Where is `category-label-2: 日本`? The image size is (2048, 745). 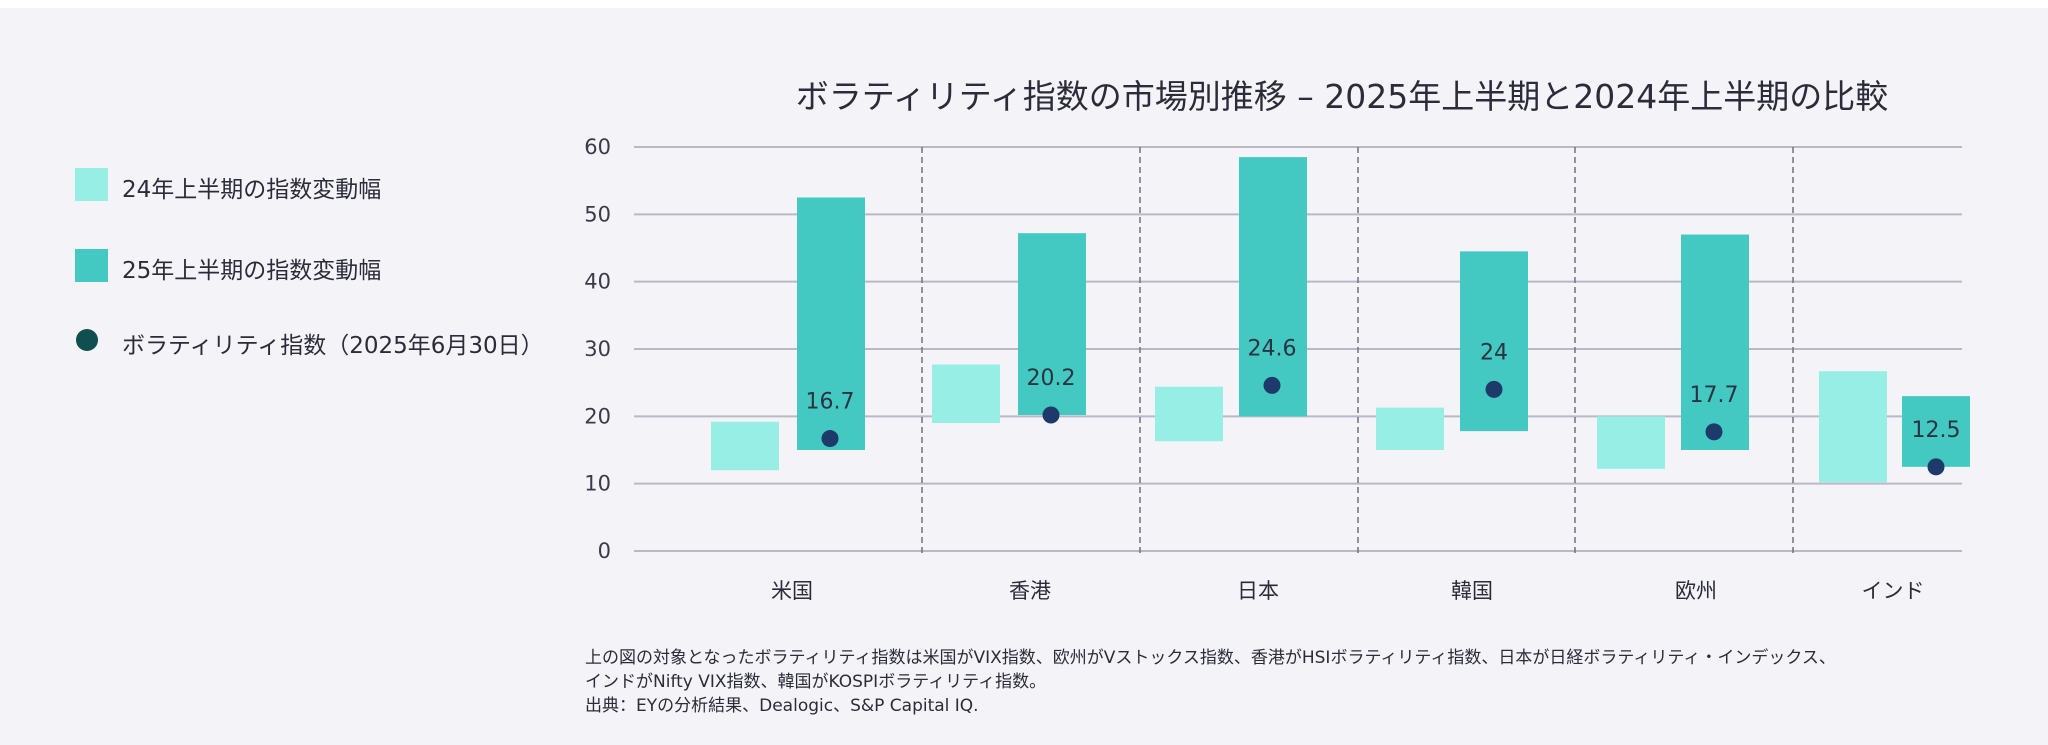
category-label-2: 日本 is located at coordinates (1258, 591).